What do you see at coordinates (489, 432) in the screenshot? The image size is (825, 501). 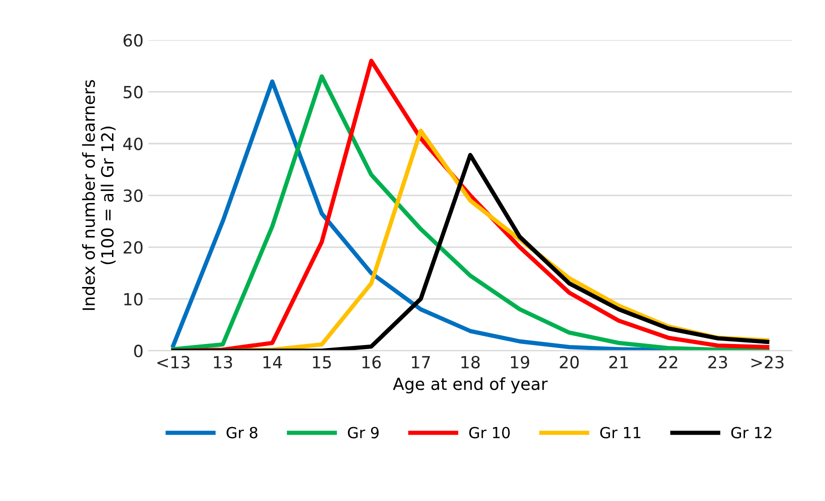 I see `legend-label: Gr 10` at bounding box center [489, 432].